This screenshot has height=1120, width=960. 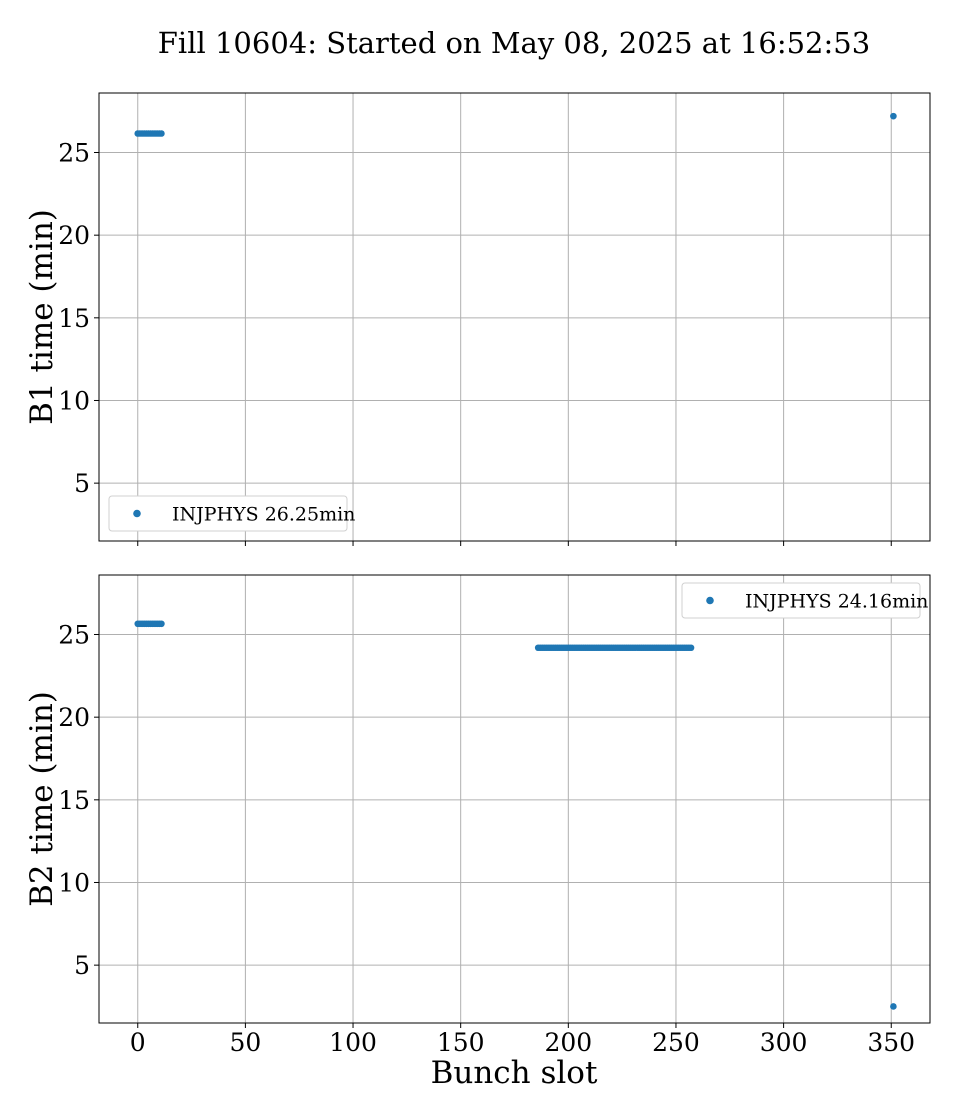 What do you see at coordinates (74, 635) in the screenshot?
I see `y-tick-label-b2: 25` at bounding box center [74, 635].